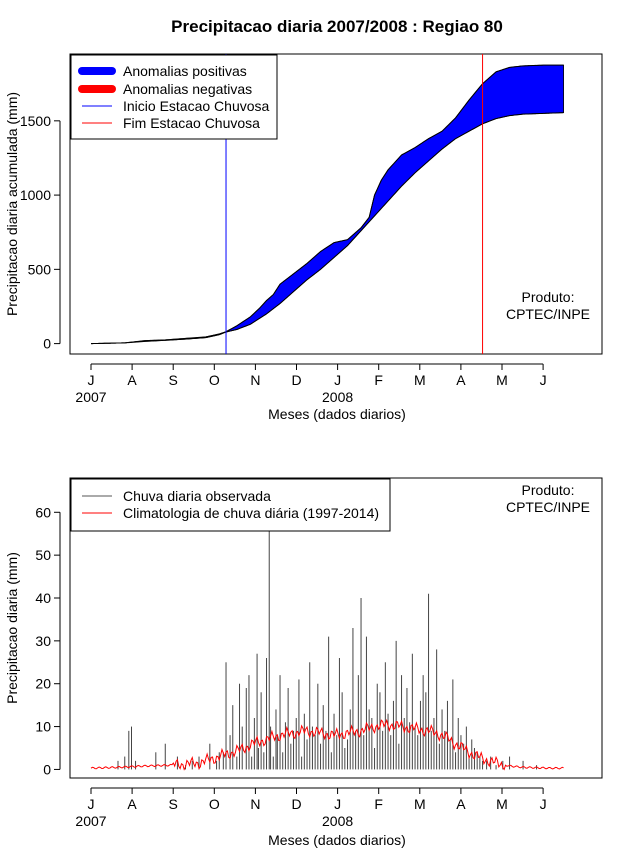 This screenshot has width=640, height=850. I want to click on plot1-credit-line2: CPTEC/INPE, so click(548, 314).